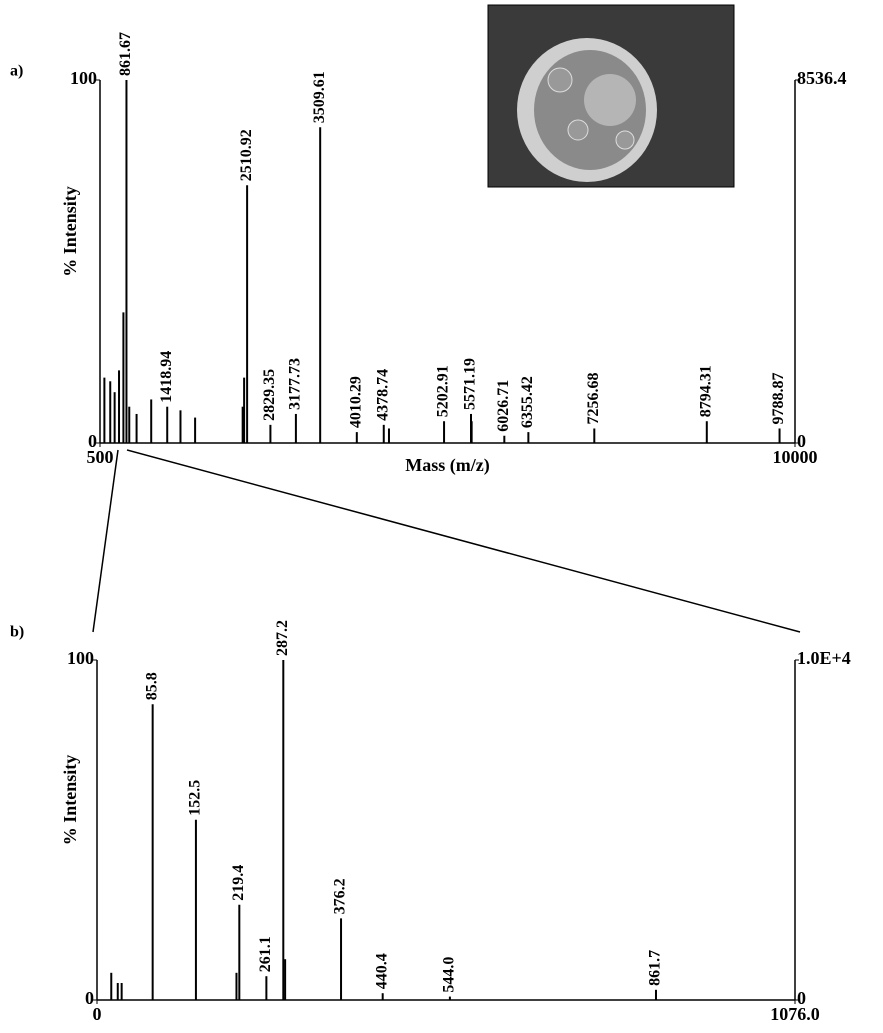  Describe the element at coordinates (593, 398) in the screenshot. I see `peak-label: 7256.68` at that location.